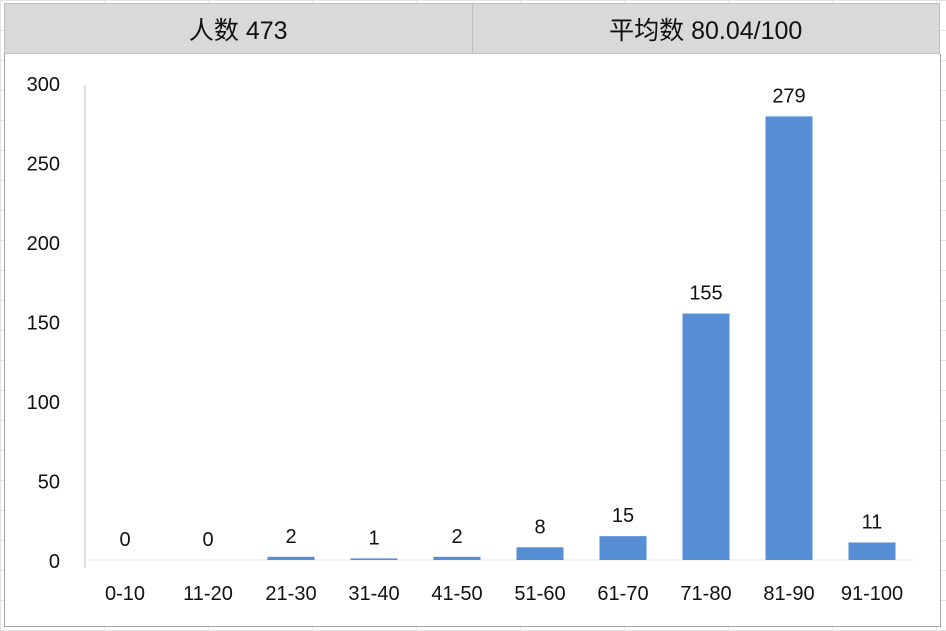  I want to click on data-label: 11, so click(872, 523).